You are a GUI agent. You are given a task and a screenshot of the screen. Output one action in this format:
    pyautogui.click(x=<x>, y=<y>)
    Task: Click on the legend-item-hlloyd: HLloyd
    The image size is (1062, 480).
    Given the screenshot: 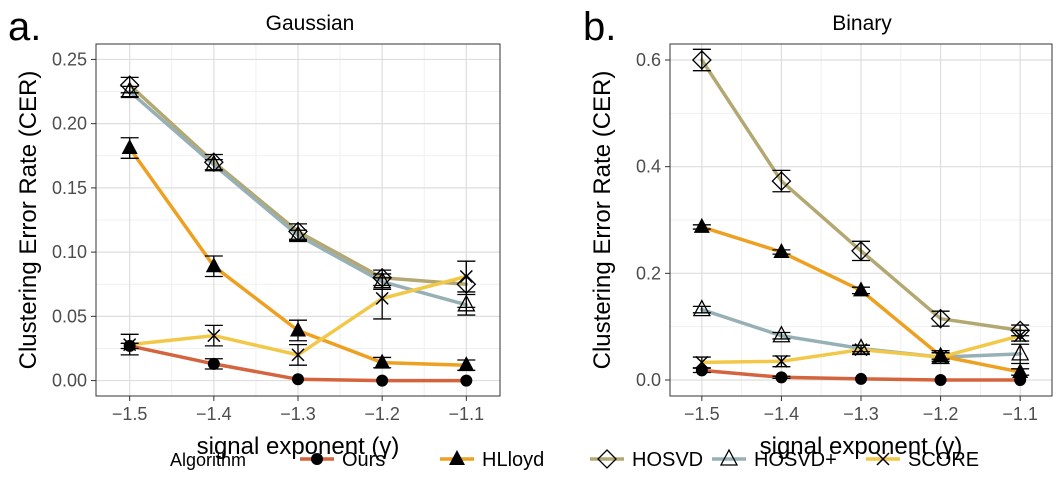 What is the action you would take?
    pyautogui.click(x=492, y=460)
    